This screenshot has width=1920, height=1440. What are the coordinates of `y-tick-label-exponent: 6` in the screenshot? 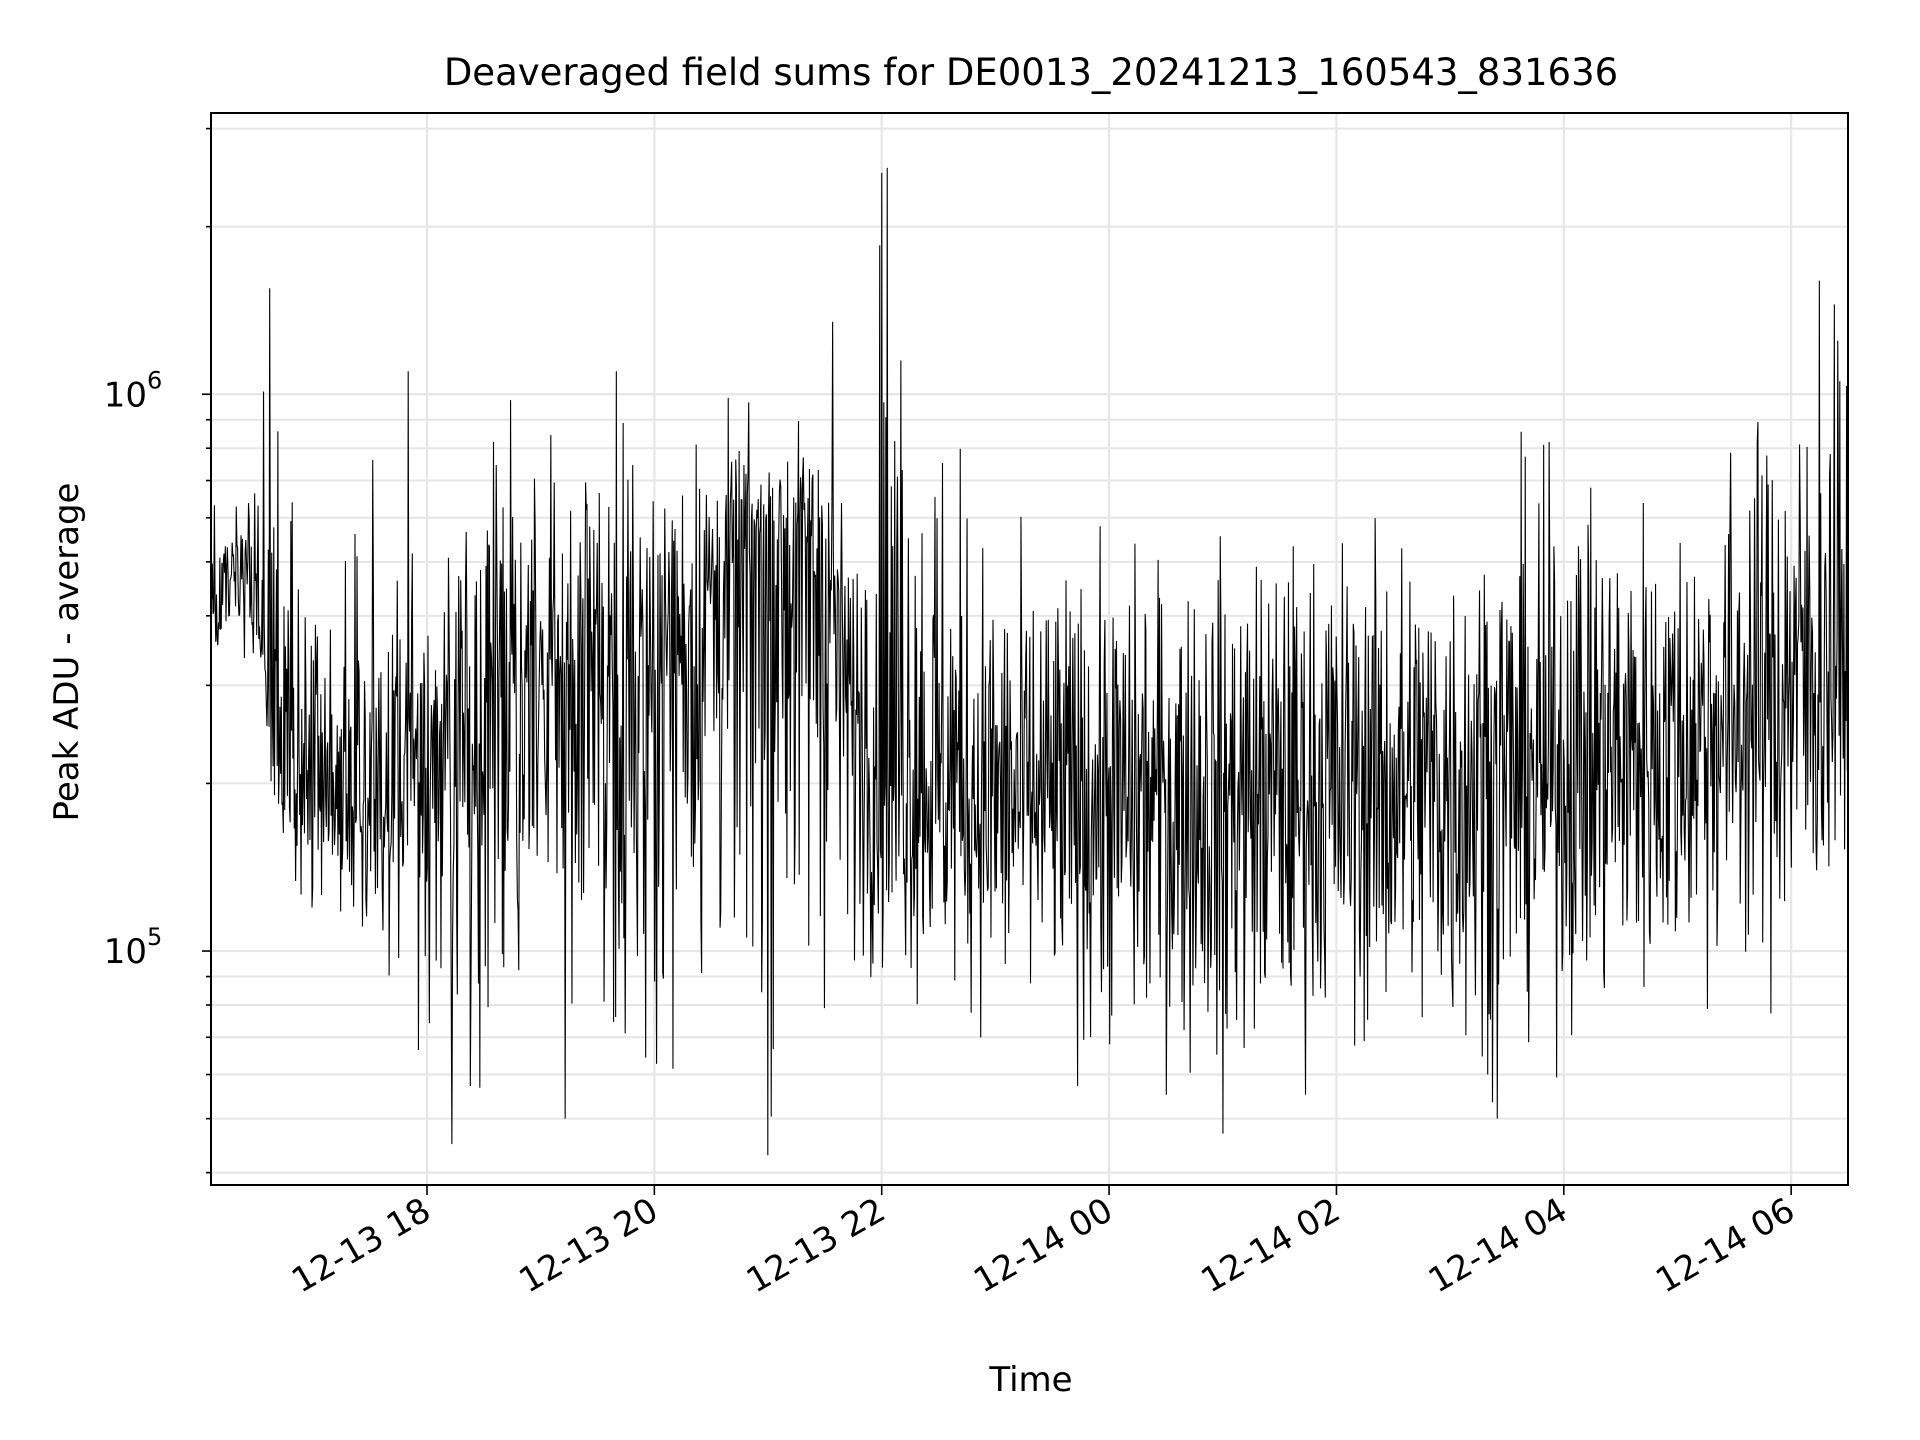 It's located at (154, 380).